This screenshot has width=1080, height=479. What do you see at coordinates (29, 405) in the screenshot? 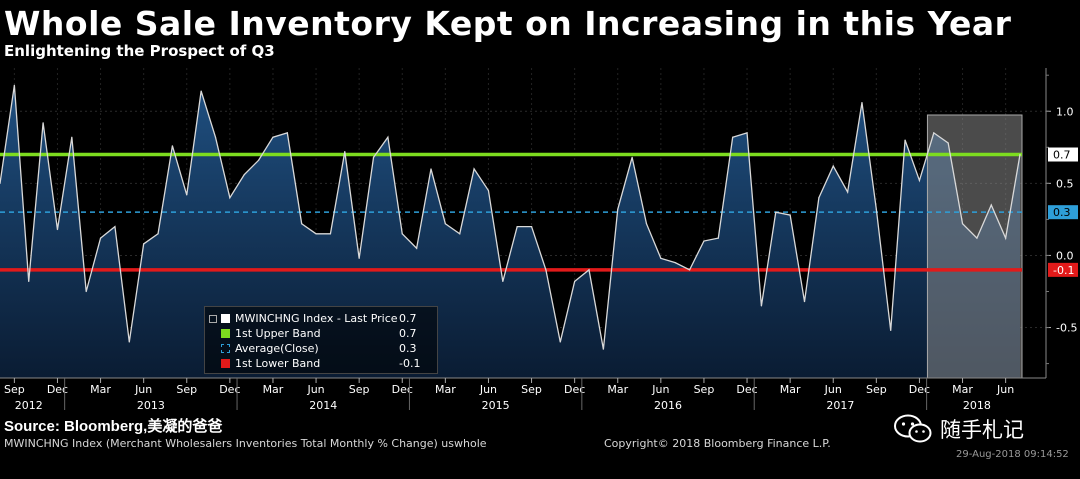
I see `x-year-label: 2012` at bounding box center [29, 405].